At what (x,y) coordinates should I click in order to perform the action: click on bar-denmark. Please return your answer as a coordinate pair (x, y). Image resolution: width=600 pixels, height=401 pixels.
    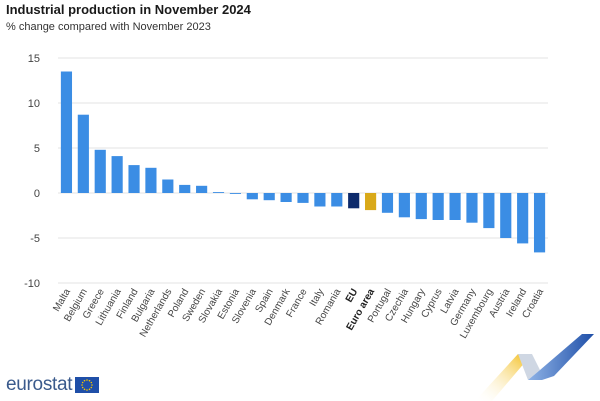
    Looking at the image, I should click on (286, 197).